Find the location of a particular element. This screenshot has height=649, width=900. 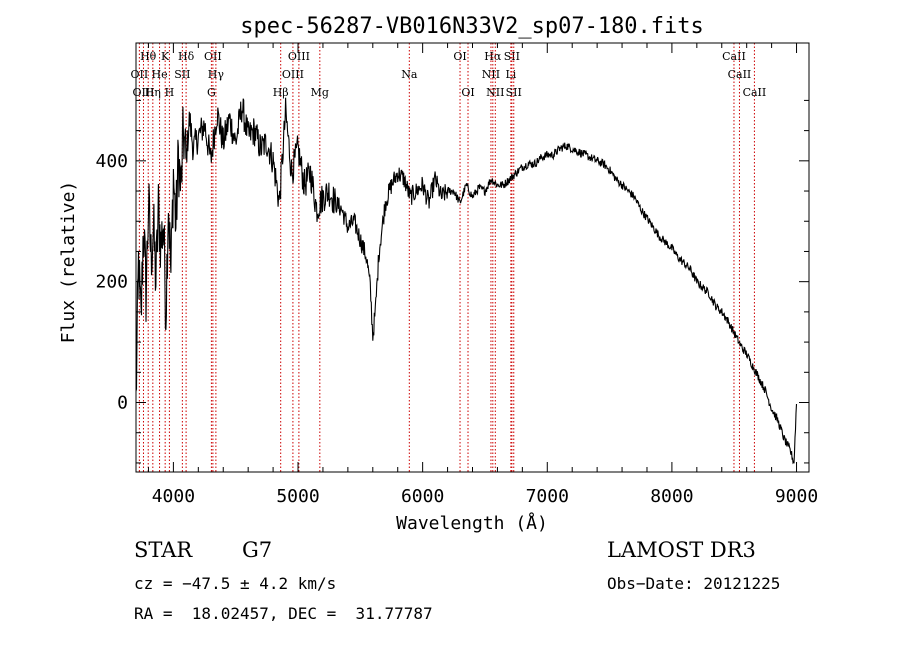

x-tick-label-0: 4000 is located at coordinates (173, 496).